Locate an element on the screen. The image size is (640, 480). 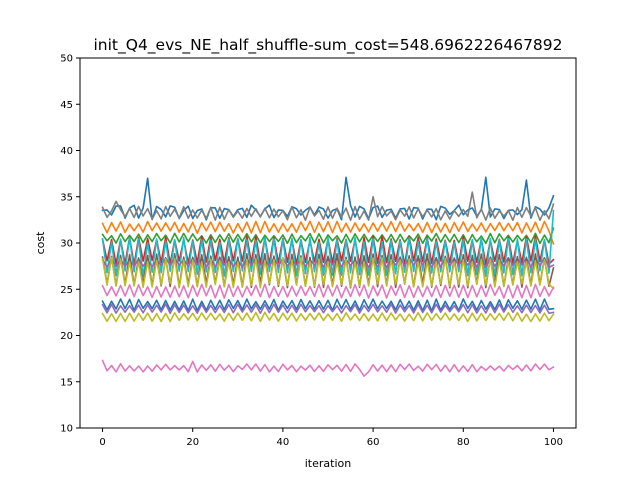
x-tick-label: 60 is located at coordinates (373, 442).